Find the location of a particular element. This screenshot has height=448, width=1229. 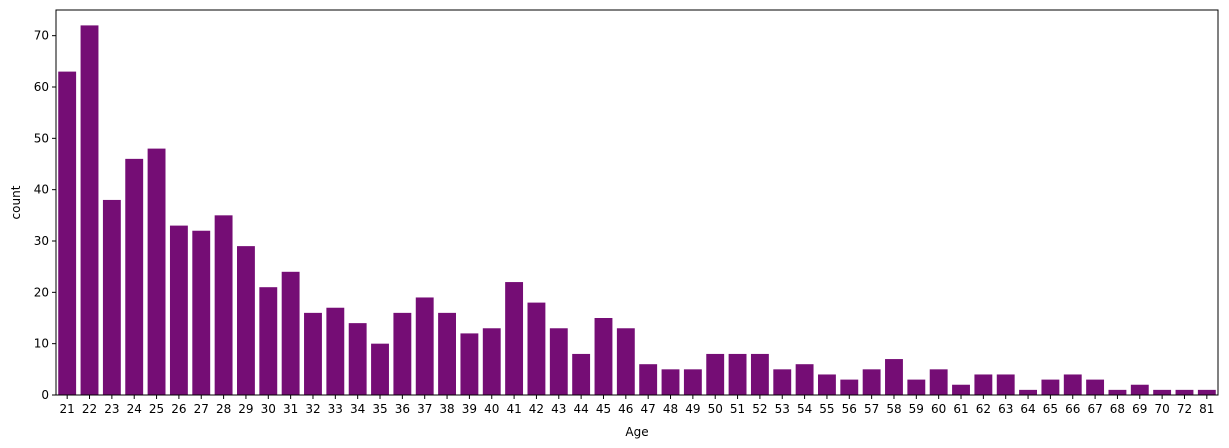

x-tick-label: 67 is located at coordinates (1094, 409).